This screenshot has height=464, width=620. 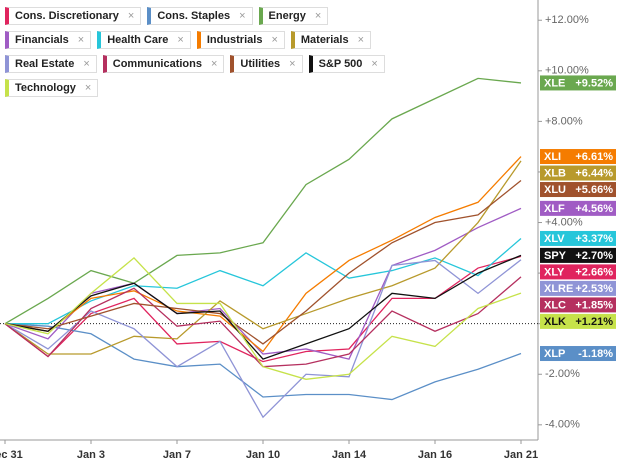 What do you see at coordinates (554, 354) in the screenshot?
I see `end-label-ticker: XLP` at bounding box center [554, 354].